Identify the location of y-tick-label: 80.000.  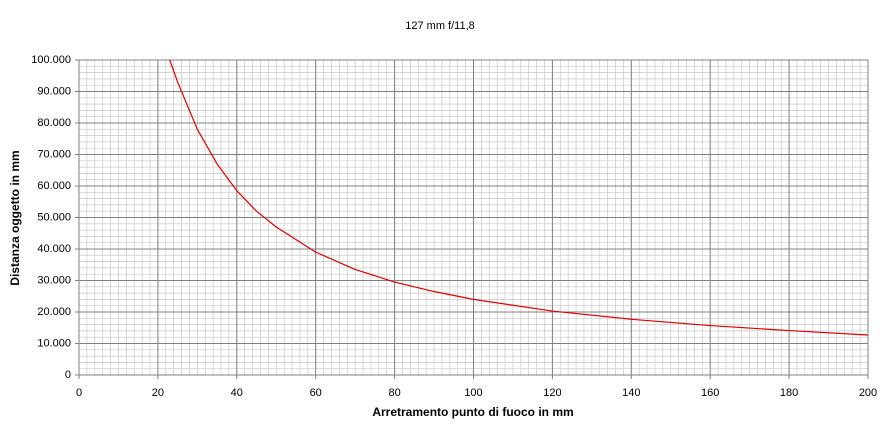
(54, 123).